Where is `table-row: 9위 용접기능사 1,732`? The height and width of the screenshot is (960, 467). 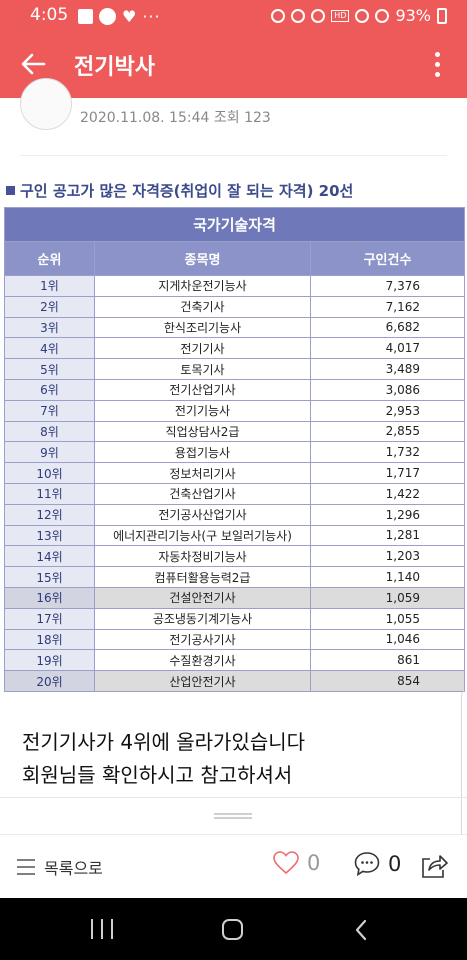 table-row: 9위 용접기능사 1,732 is located at coordinates (234, 452).